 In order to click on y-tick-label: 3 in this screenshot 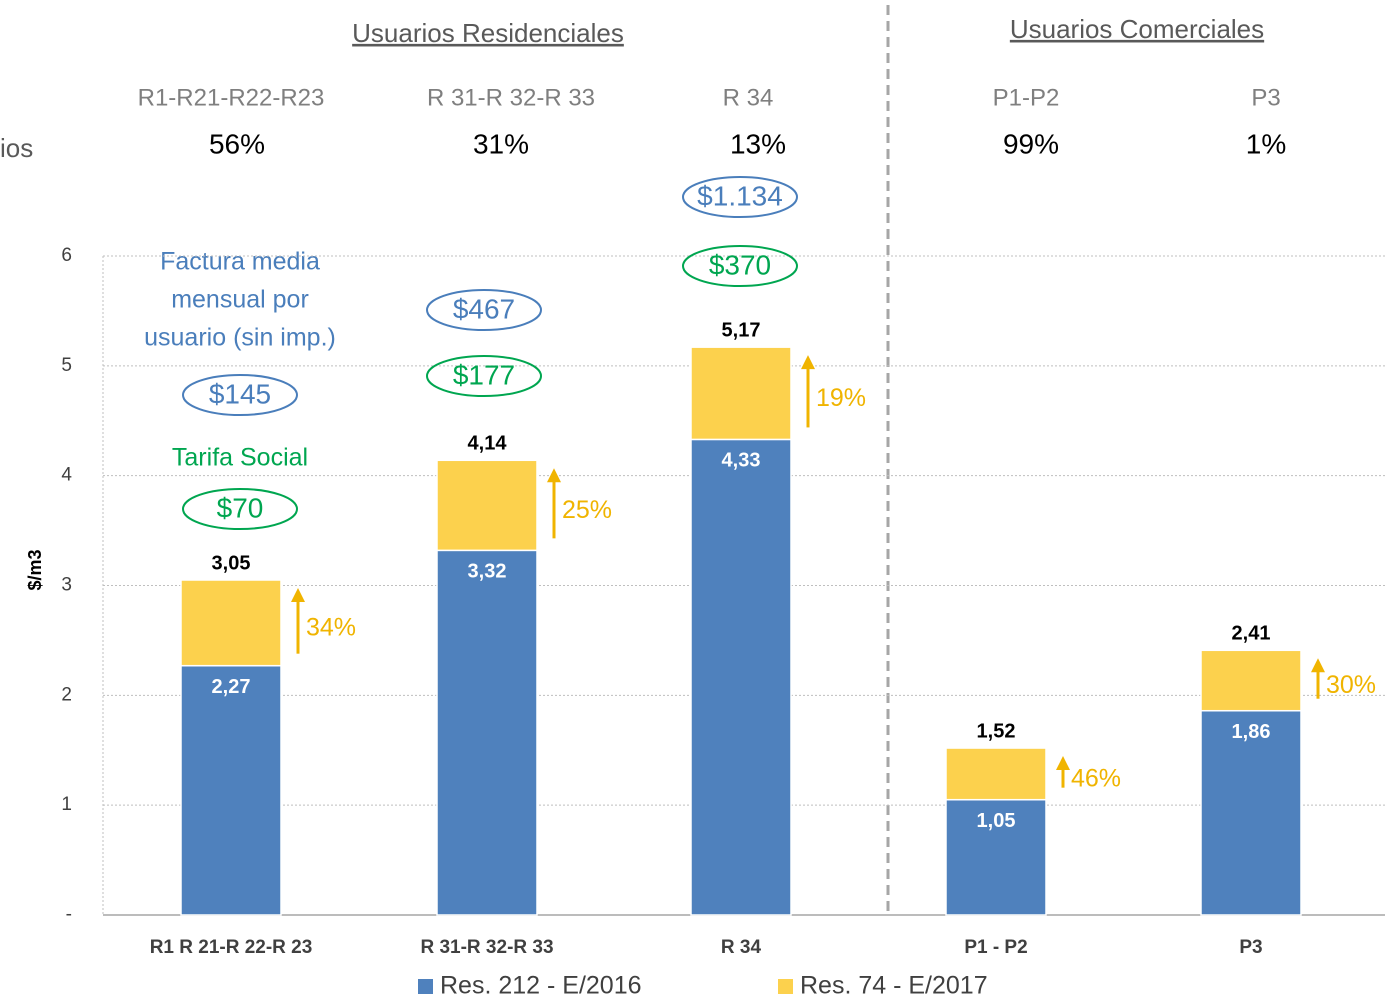, I will do `click(66, 585)`.